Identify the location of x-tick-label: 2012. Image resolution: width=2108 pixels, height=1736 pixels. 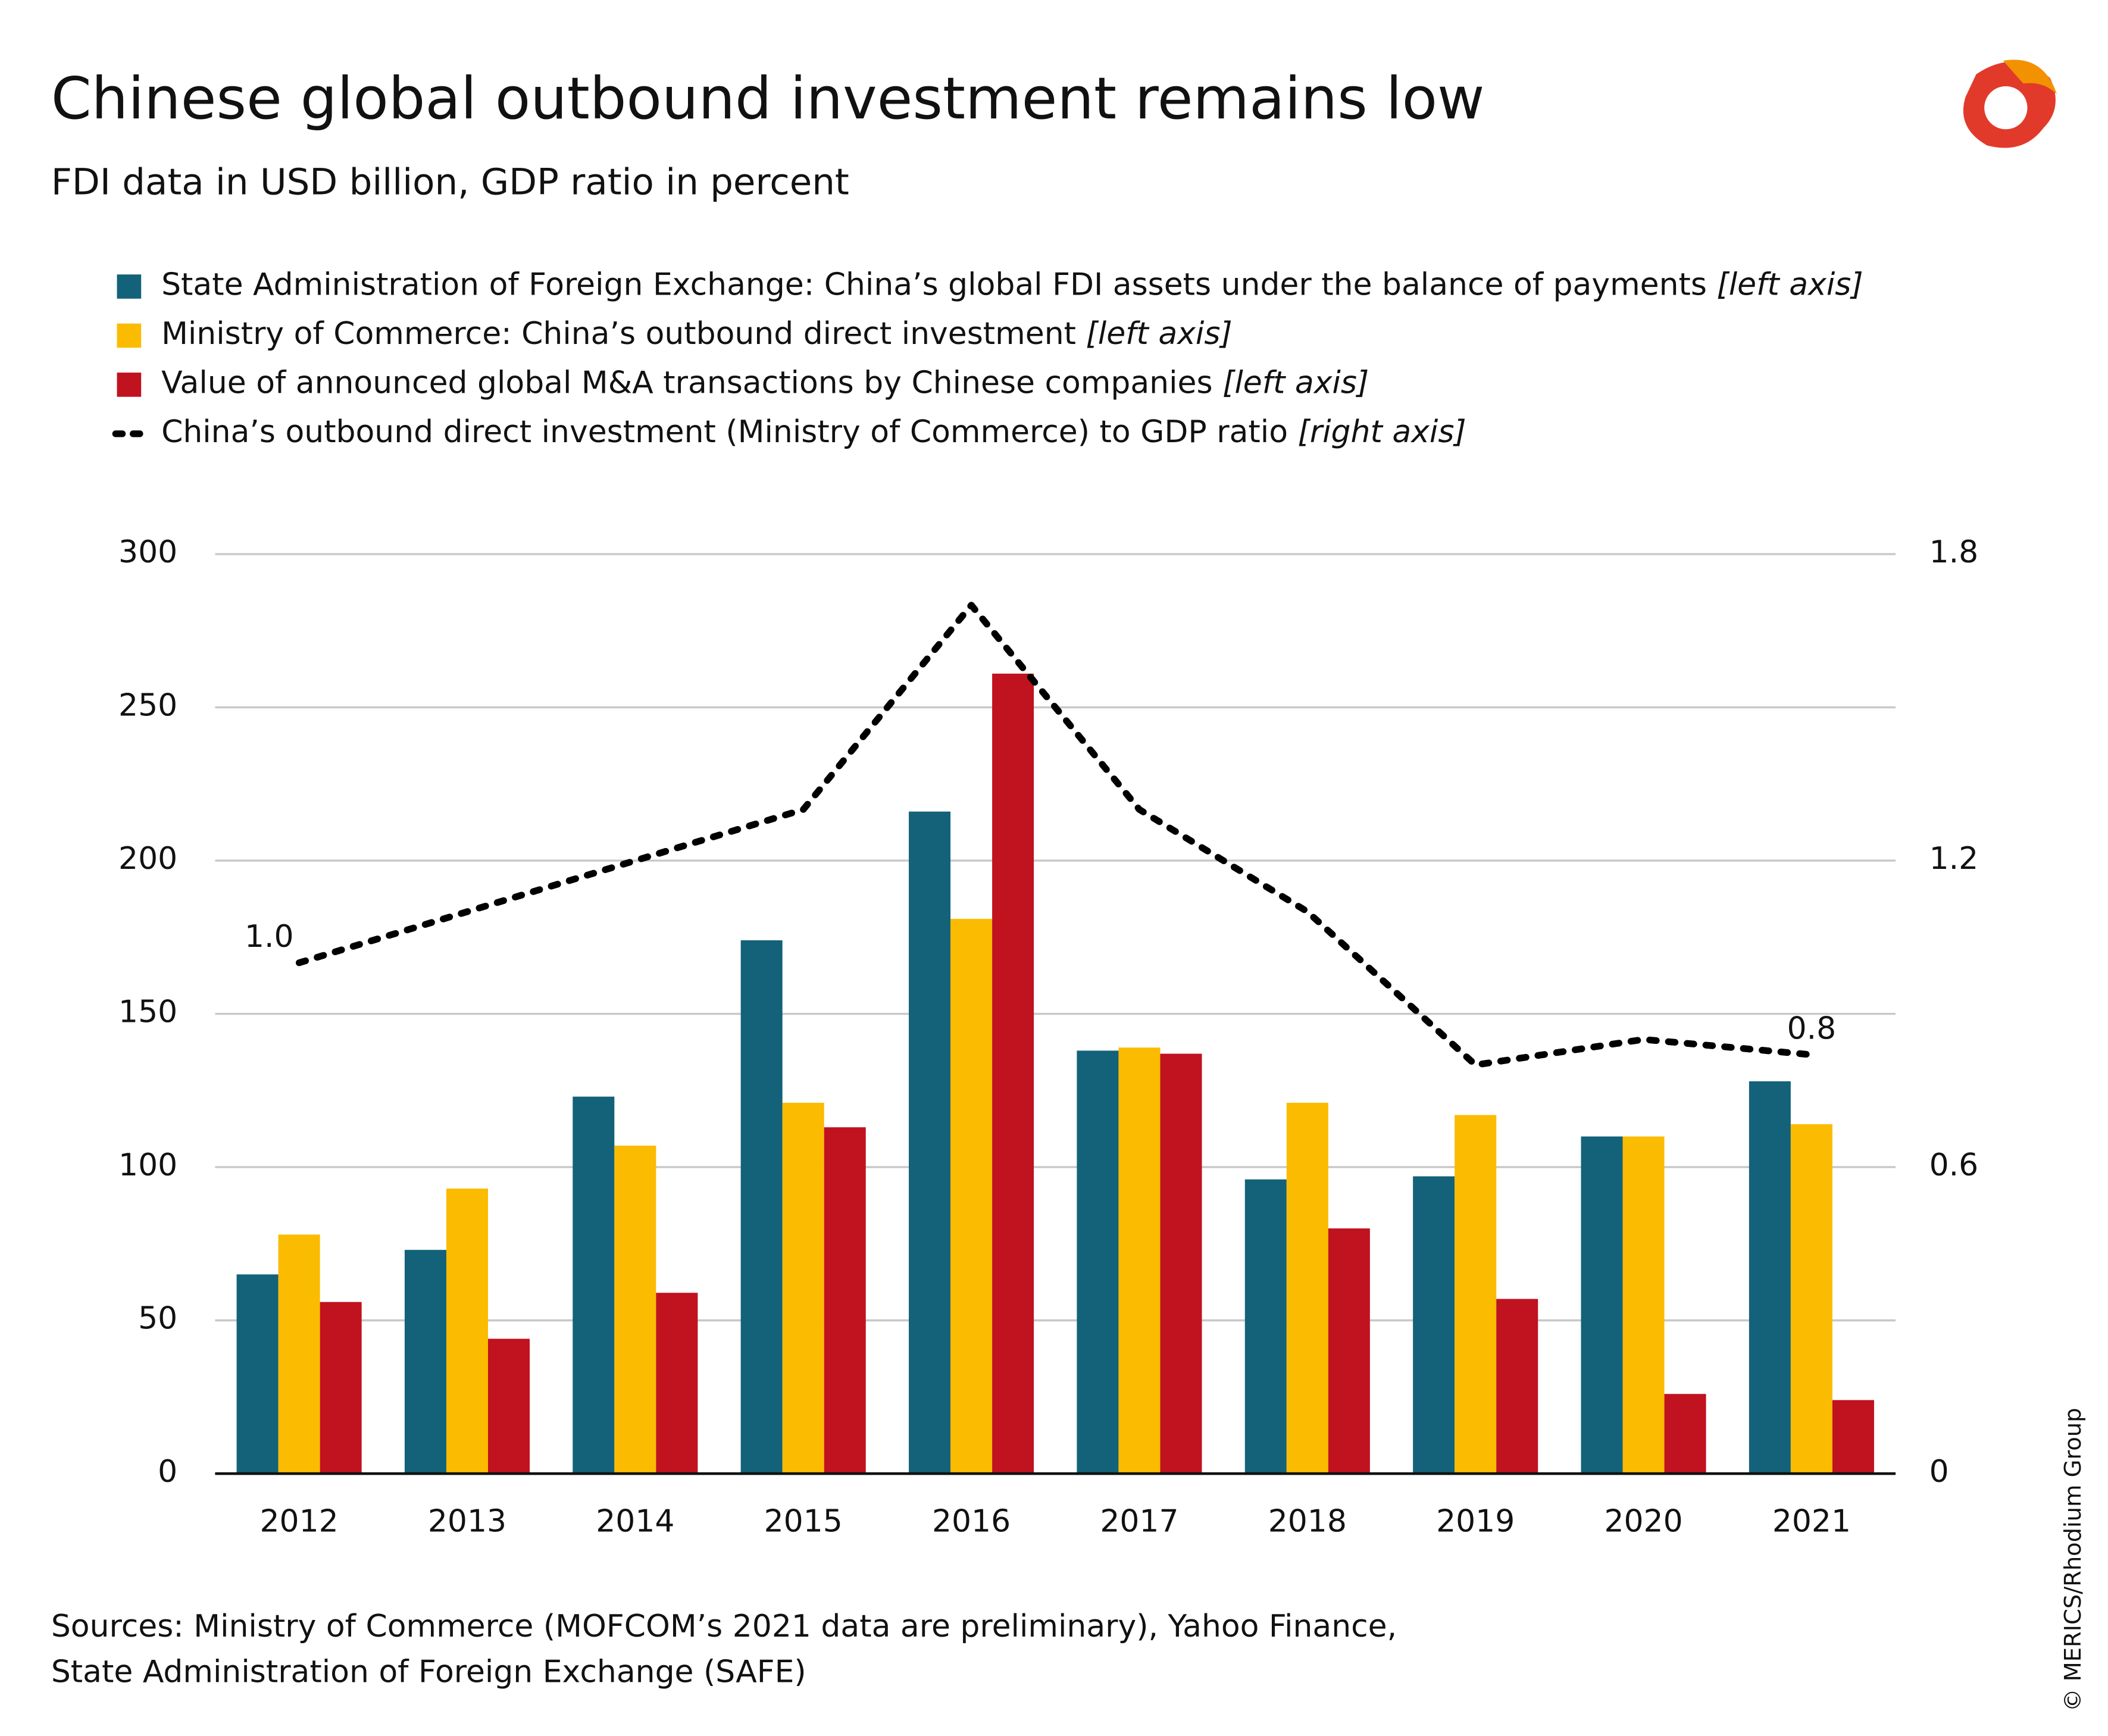
(299, 1522).